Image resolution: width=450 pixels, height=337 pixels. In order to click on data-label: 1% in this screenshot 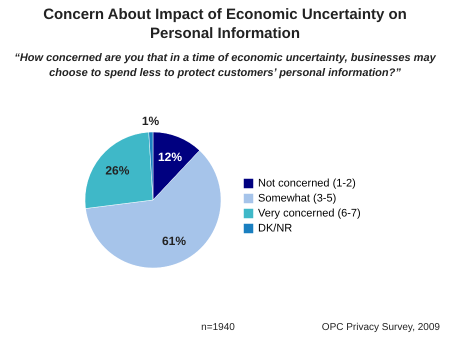, I will do `click(151, 121)`.